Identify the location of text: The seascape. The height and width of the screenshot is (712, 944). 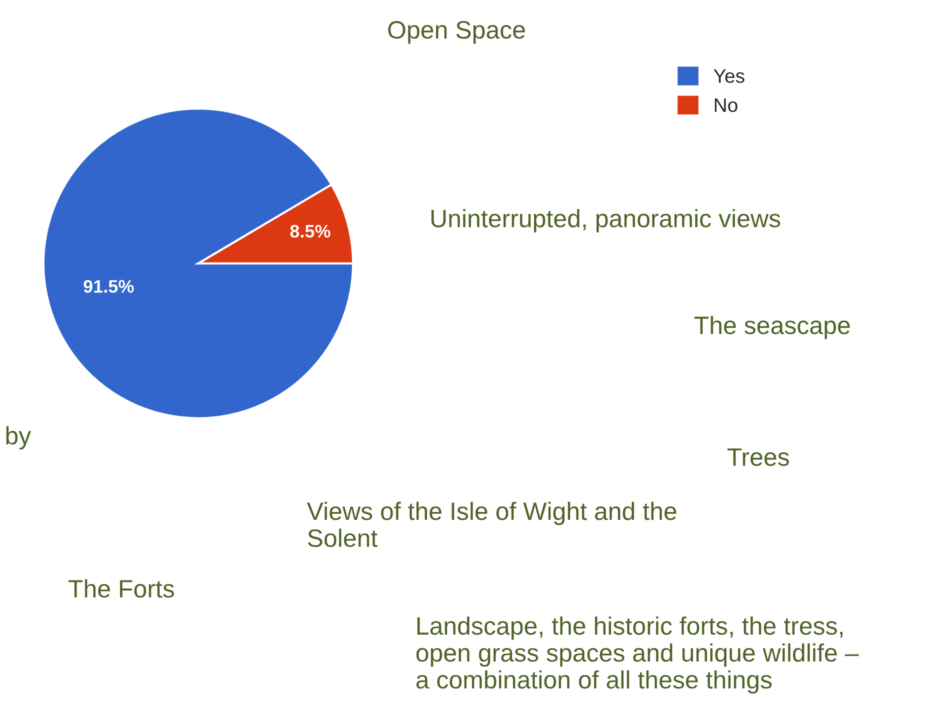
(772, 328).